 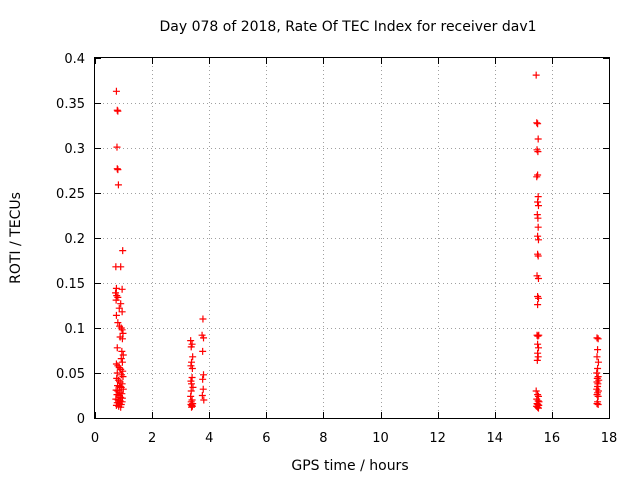 What do you see at coordinates (552, 438) in the screenshot?
I see `x-tick-label: 16` at bounding box center [552, 438].